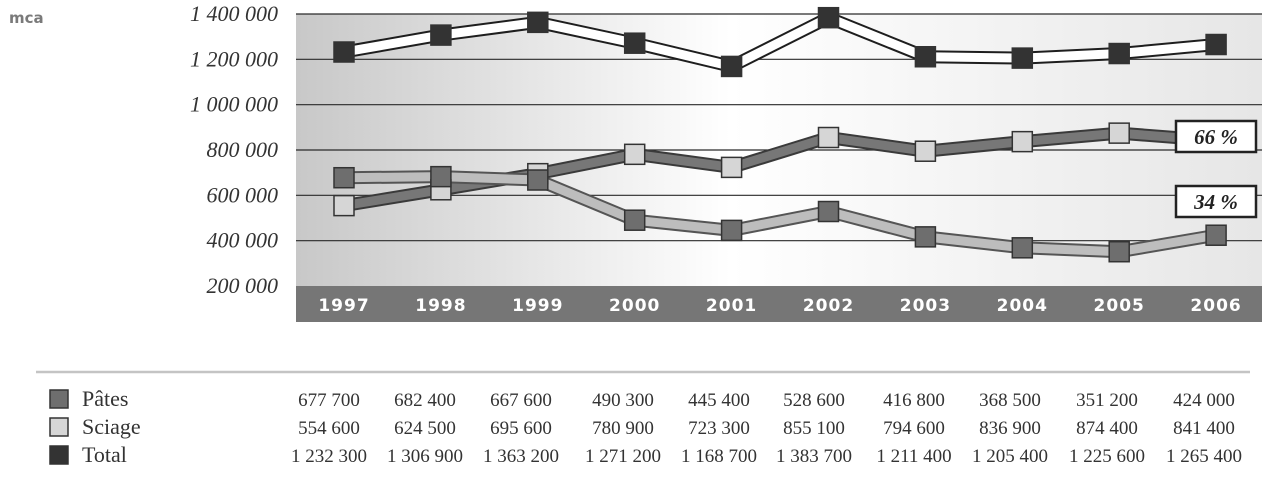 The width and height of the screenshot is (1266, 478). Describe the element at coordinates (914, 428) in the screenshot. I see `table-cell: 794 600` at that location.